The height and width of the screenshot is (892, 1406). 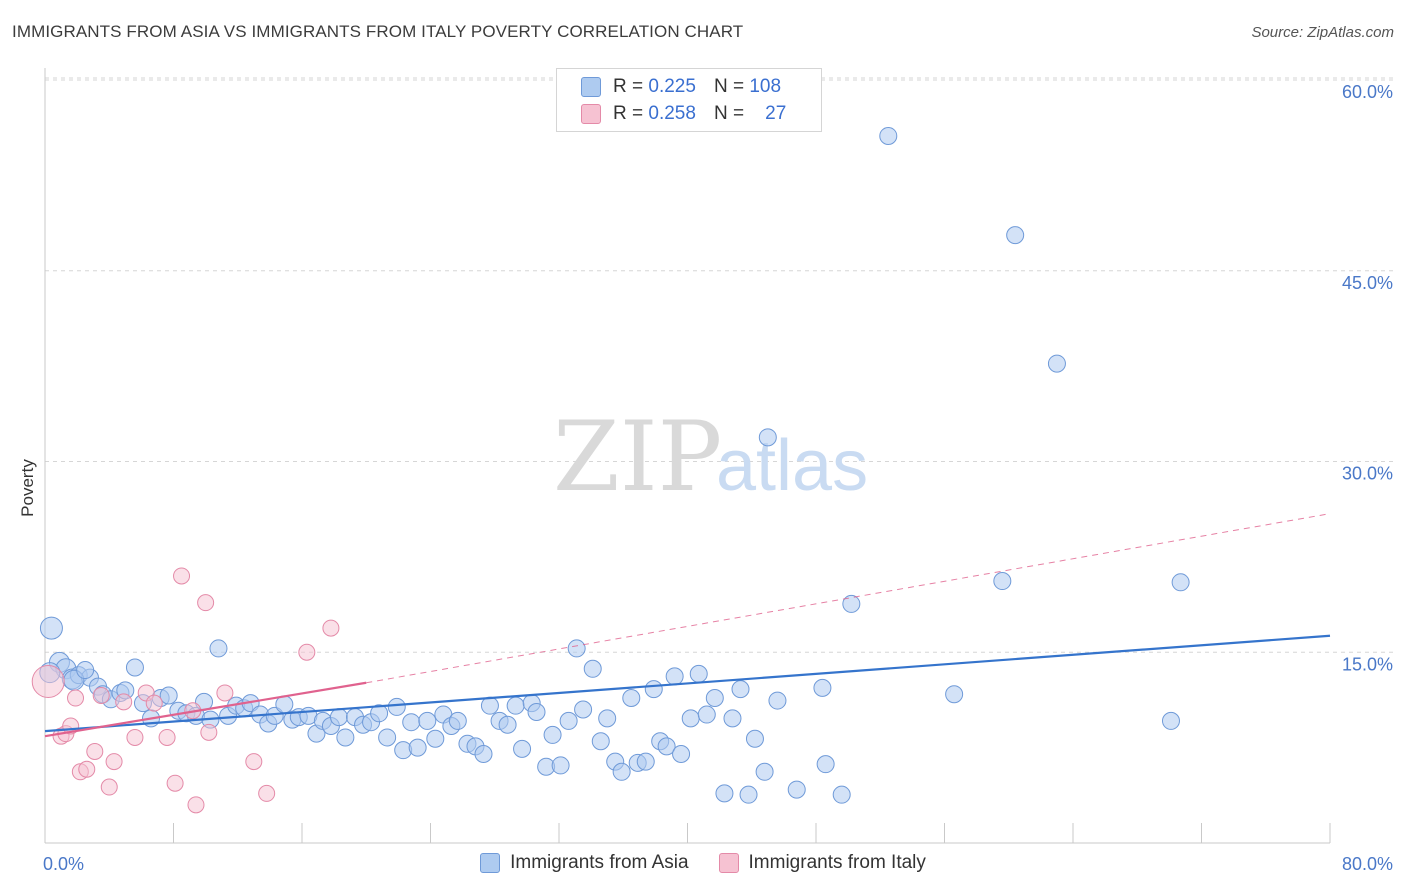 I want to click on legend-item-asia: Immigrants from Asia, so click(x=584, y=863).